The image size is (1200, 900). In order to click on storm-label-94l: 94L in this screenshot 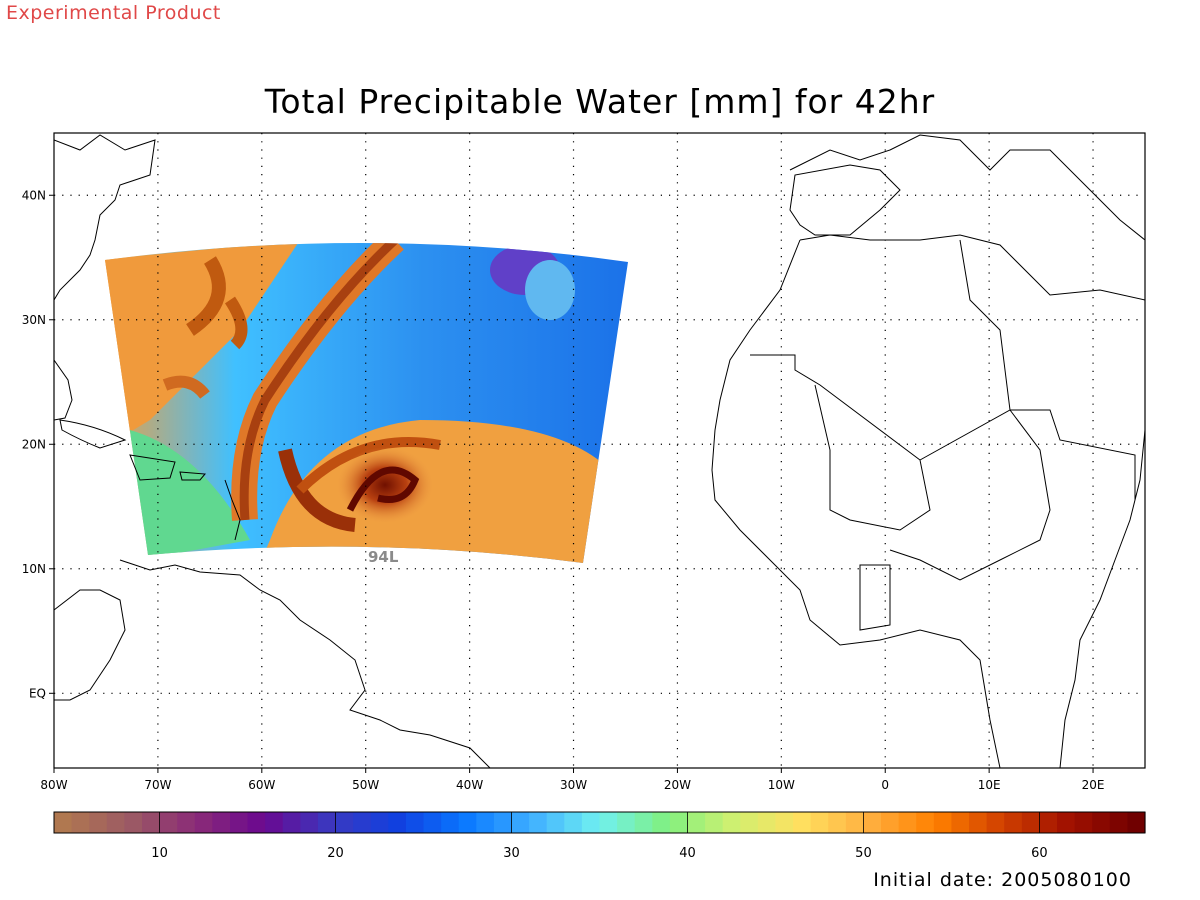, I will do `click(383, 557)`.